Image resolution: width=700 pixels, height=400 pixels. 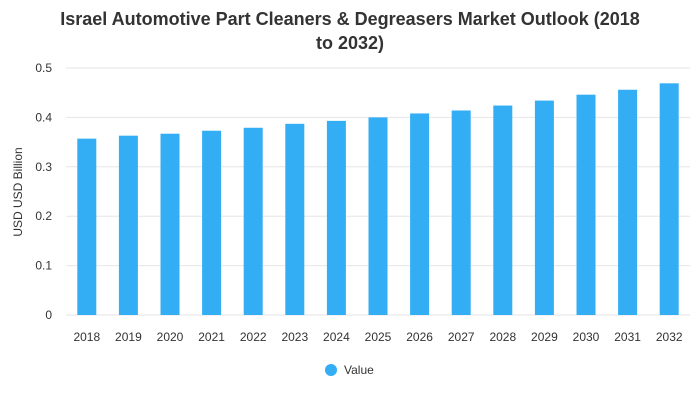 I want to click on bar-2021, so click(x=212, y=222).